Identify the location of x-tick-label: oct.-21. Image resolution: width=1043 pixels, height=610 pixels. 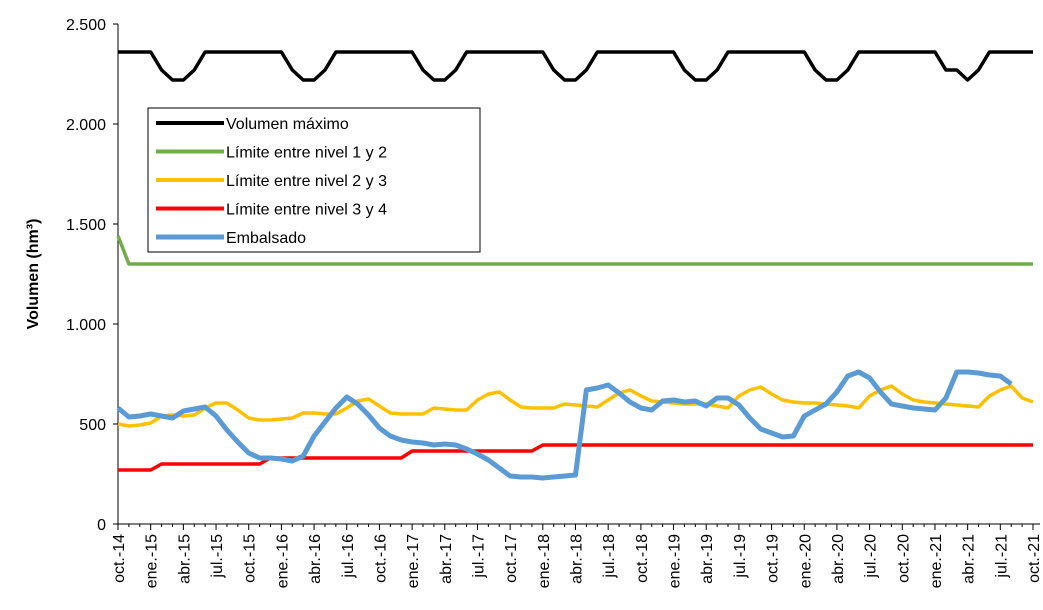
(1034, 558).